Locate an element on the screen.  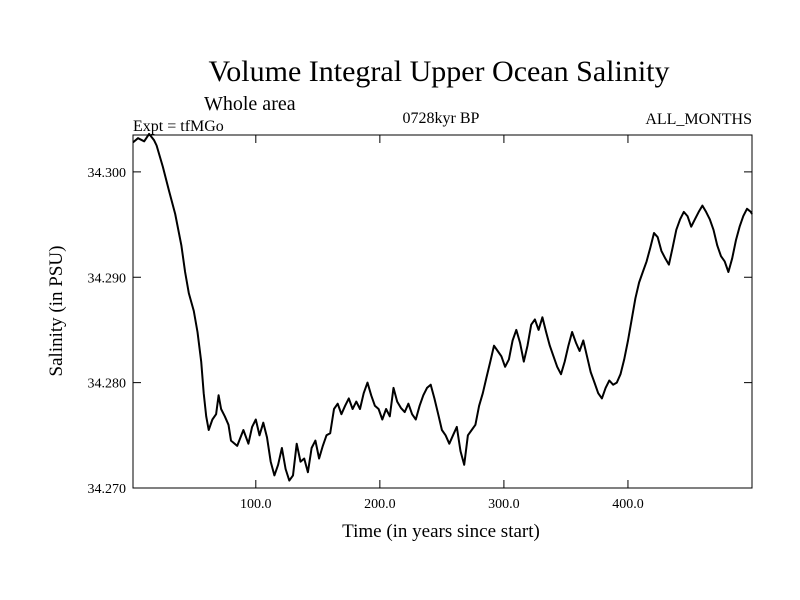
y-axis-label: Salinity (in PSU) is located at coordinates (56, 311).